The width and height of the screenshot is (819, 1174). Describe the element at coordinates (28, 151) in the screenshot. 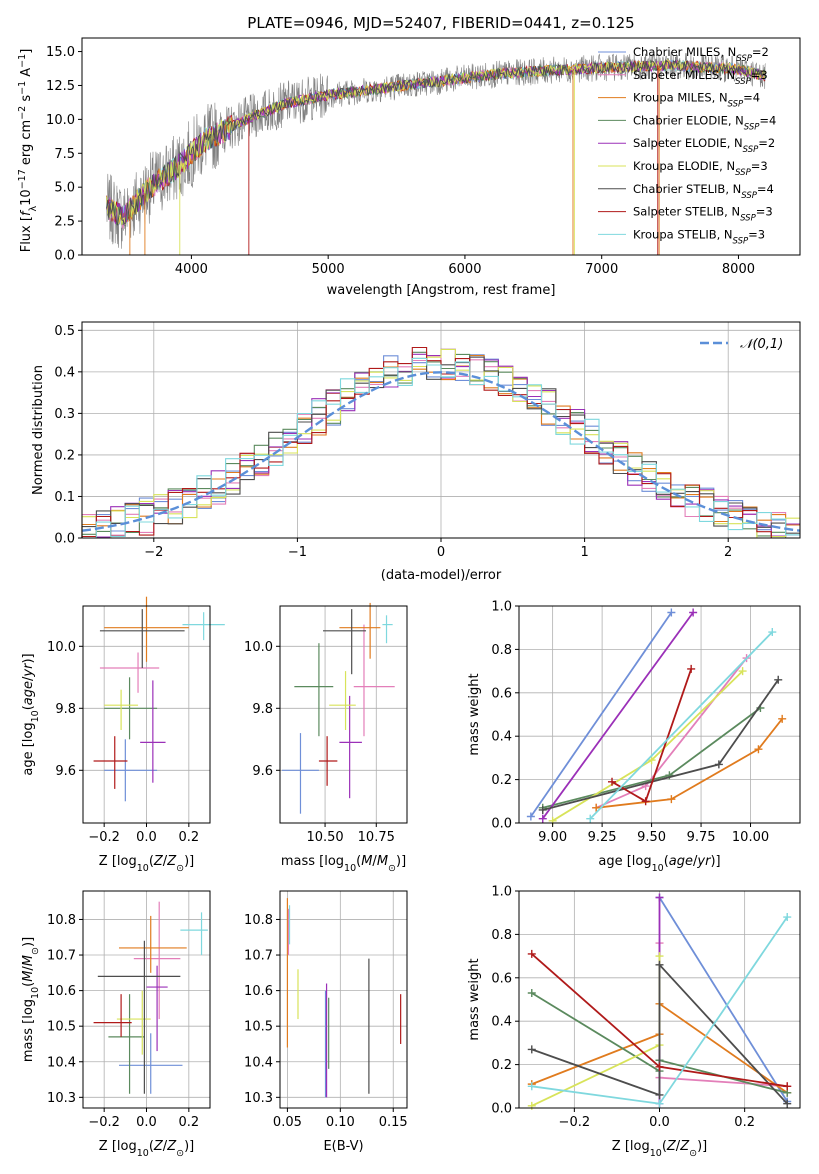

I see `y-axis-label: Flux [fλ10−17 erg cm−2 s−1 A−1]` at that location.